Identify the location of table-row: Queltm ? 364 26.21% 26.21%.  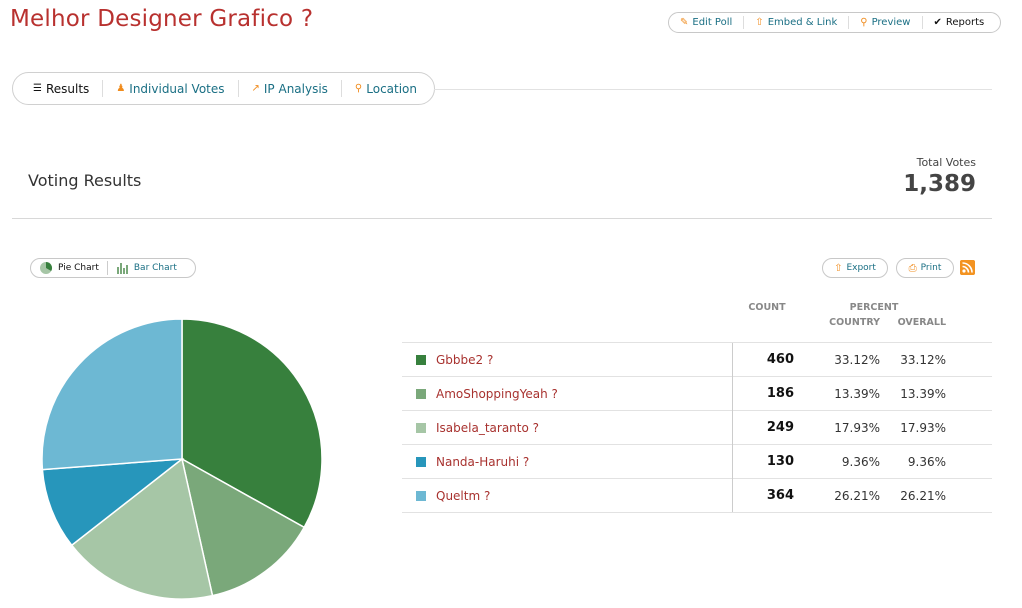
(697, 495).